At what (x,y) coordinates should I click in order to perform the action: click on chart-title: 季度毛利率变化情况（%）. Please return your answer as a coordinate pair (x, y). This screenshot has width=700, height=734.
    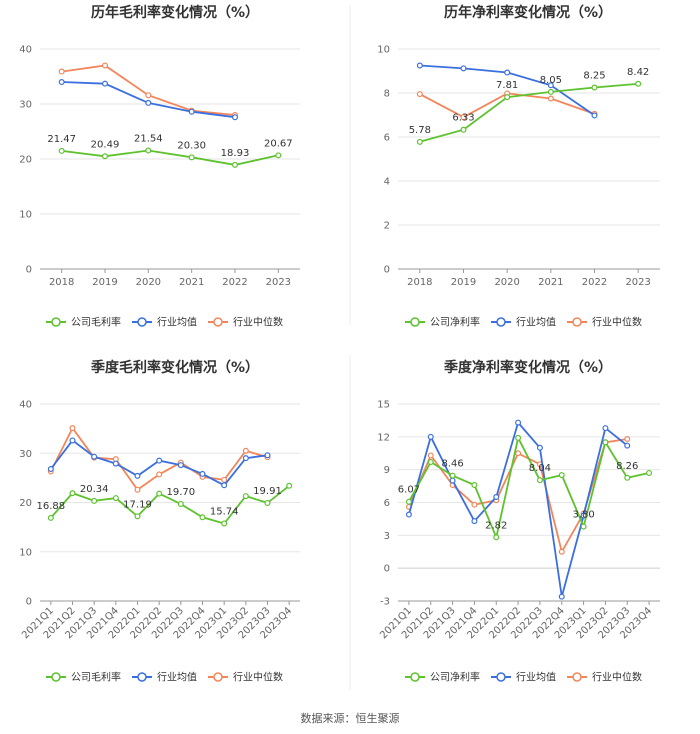
    Looking at the image, I should click on (174, 367).